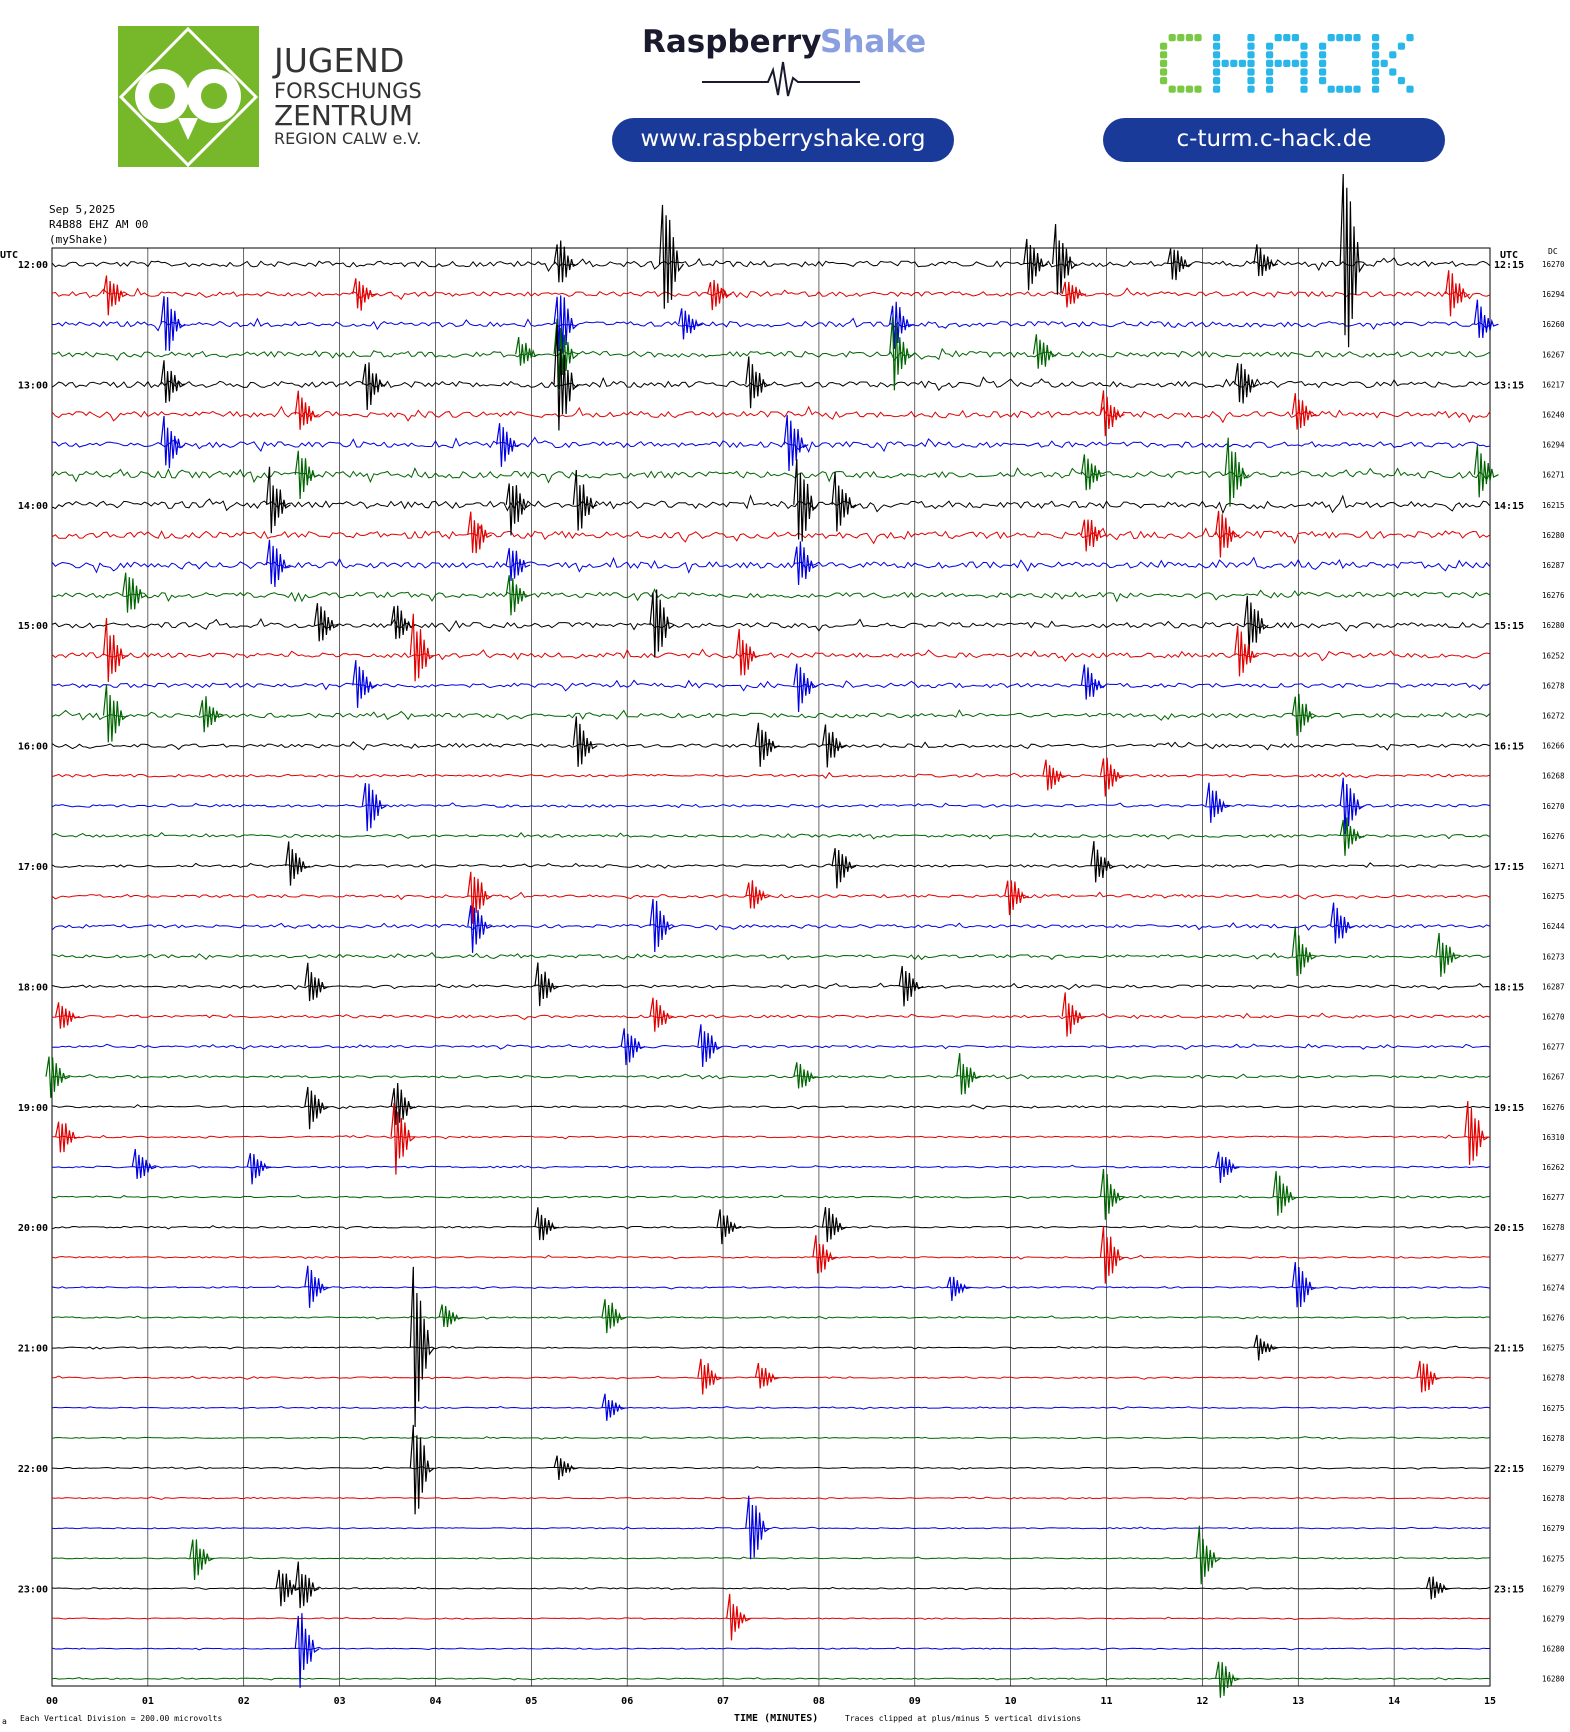 The image size is (1570, 1732). Describe the element at coordinates (1509, 1349) in the screenshot. I see `right-hour-label: 21:15` at that location.